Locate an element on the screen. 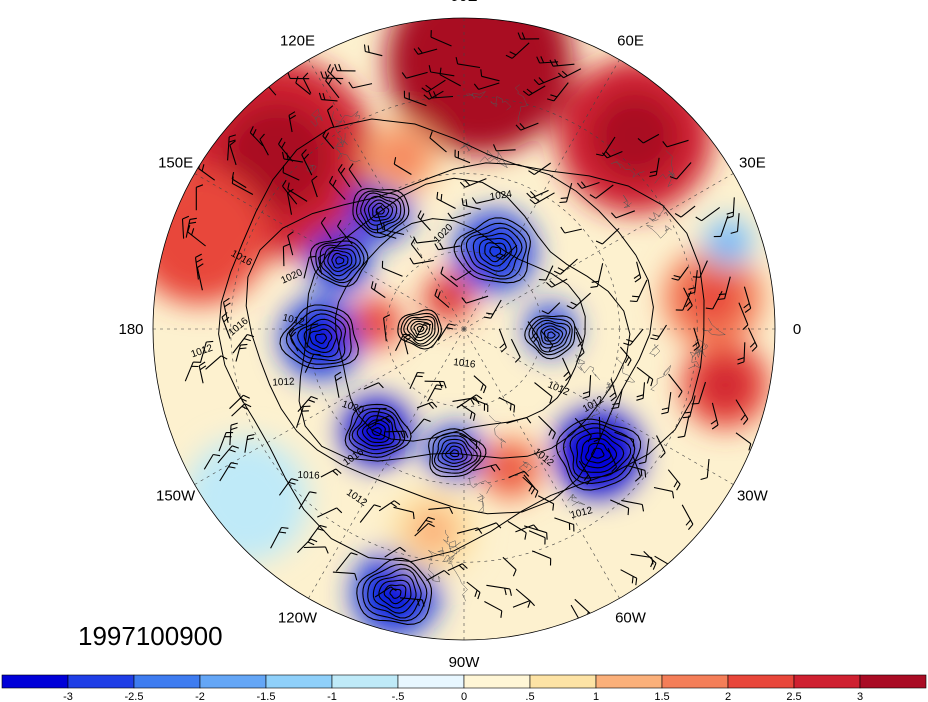 The image size is (928, 702). date-stamp: 1997100900 is located at coordinates (150, 636).